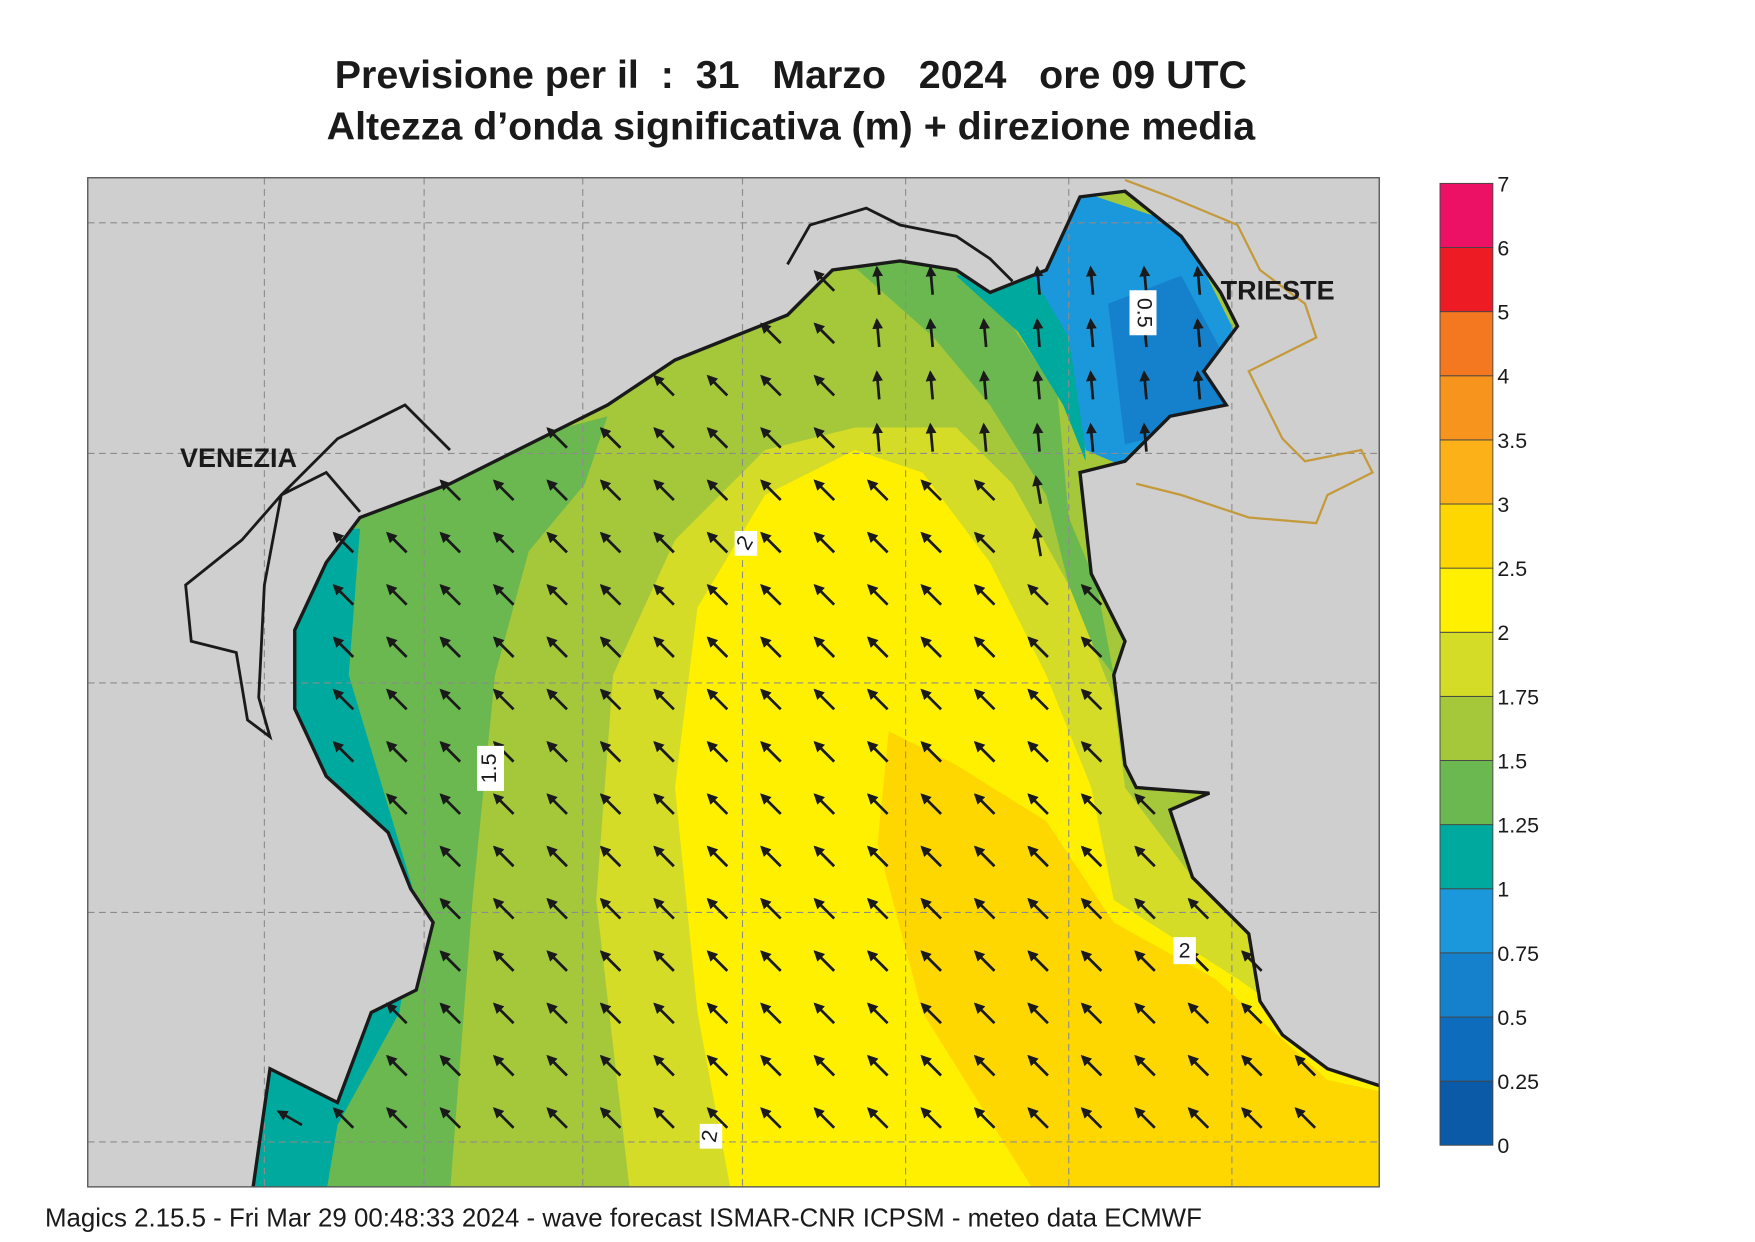 Image resolution: width=1755 pixels, height=1242 pixels. Describe the element at coordinates (1503, 313) in the screenshot. I see `colorbar-label: 5` at that location.